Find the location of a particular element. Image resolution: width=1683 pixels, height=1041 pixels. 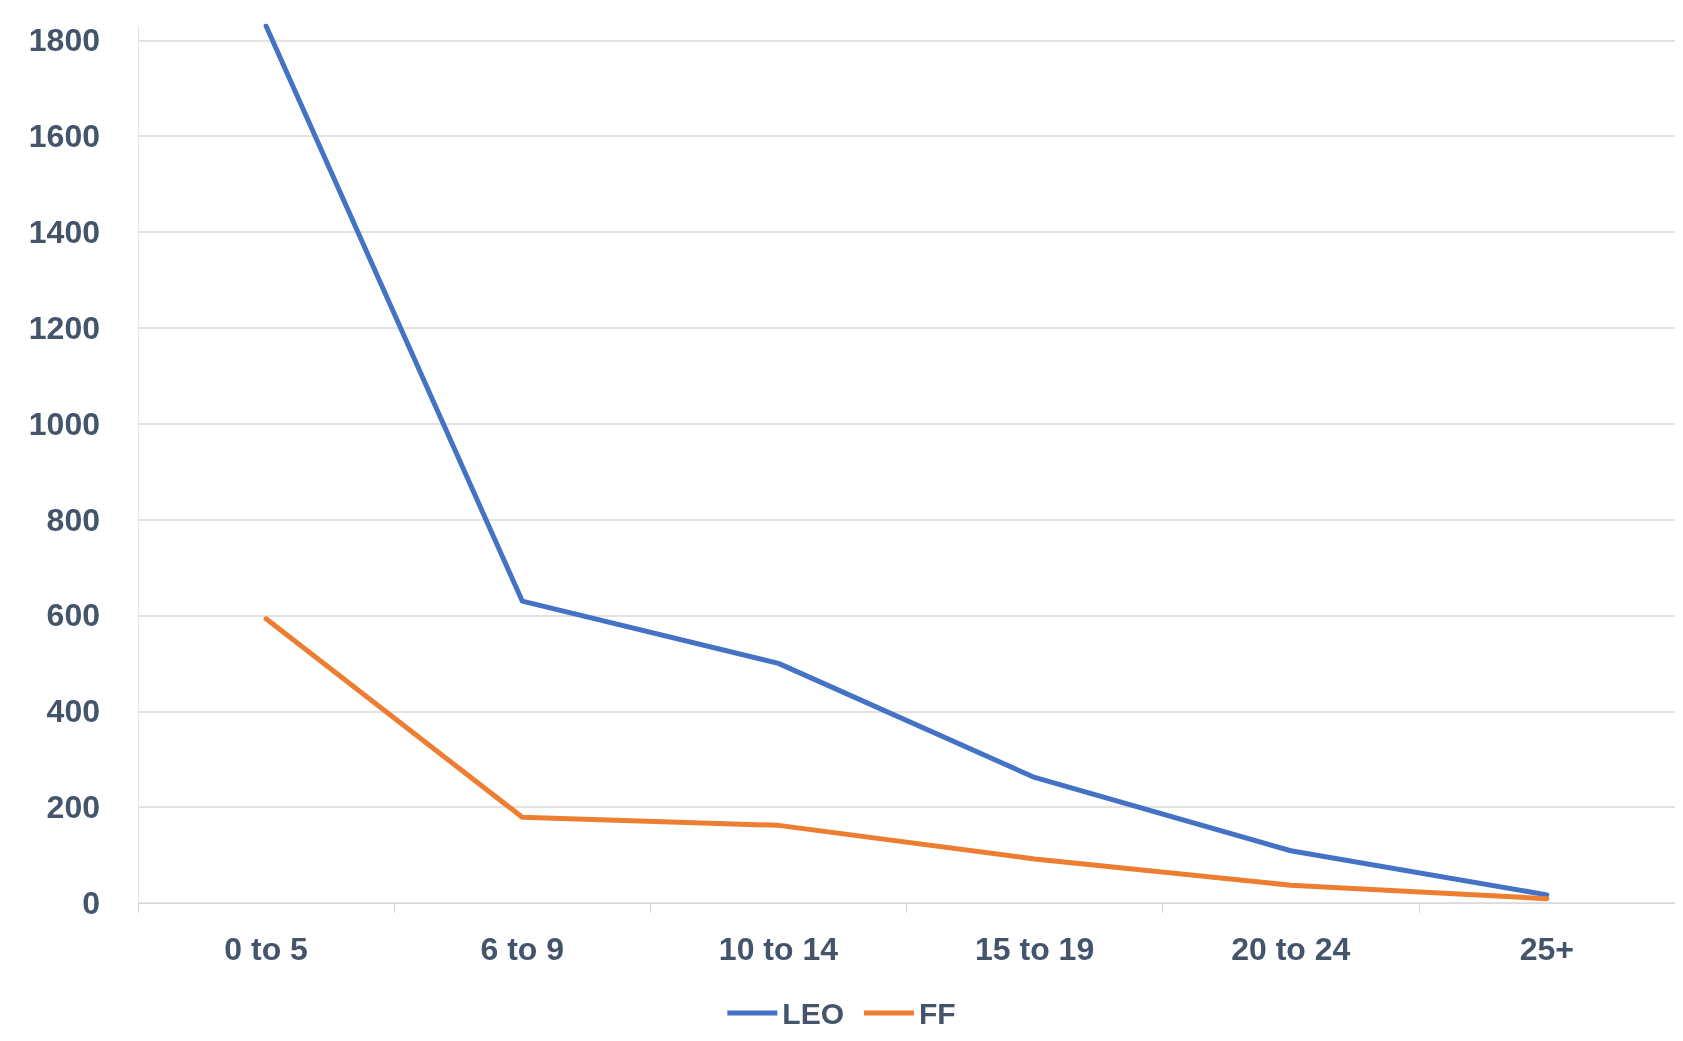

x-tick-label: 15 to 19 is located at coordinates (1035, 949).